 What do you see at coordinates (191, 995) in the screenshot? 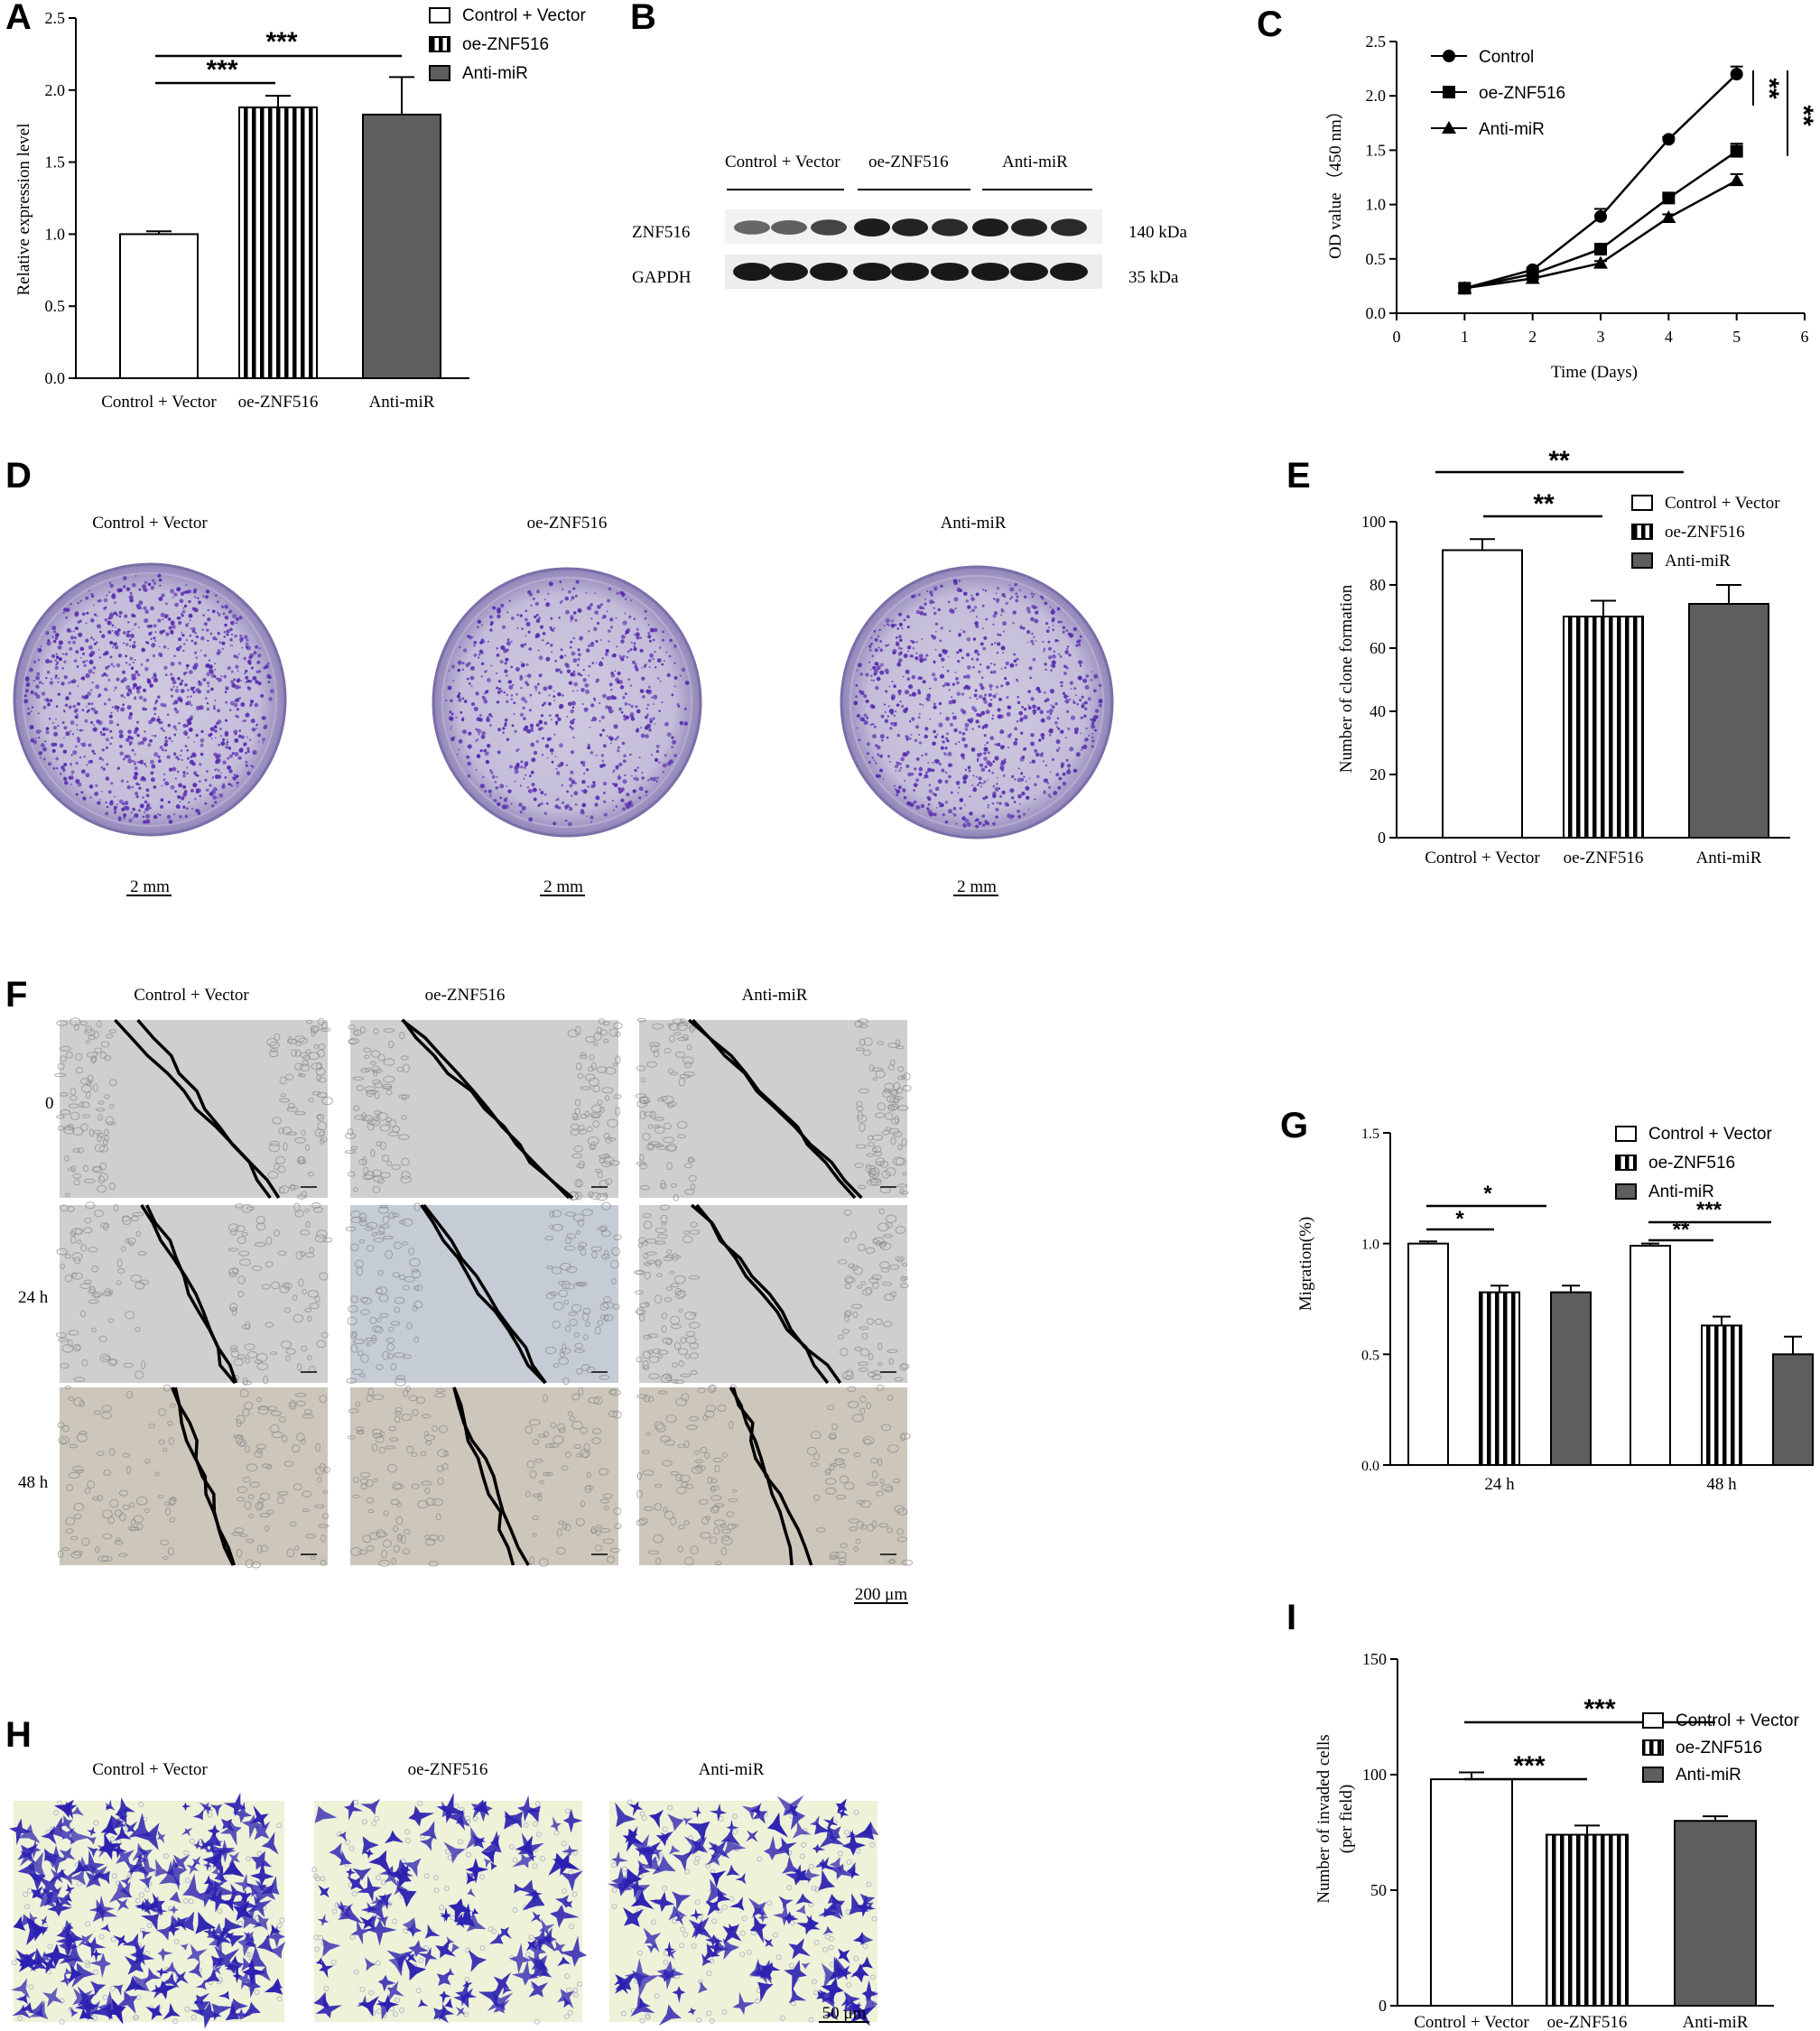
I see `panel-f-group-1: Control + Vector` at bounding box center [191, 995].